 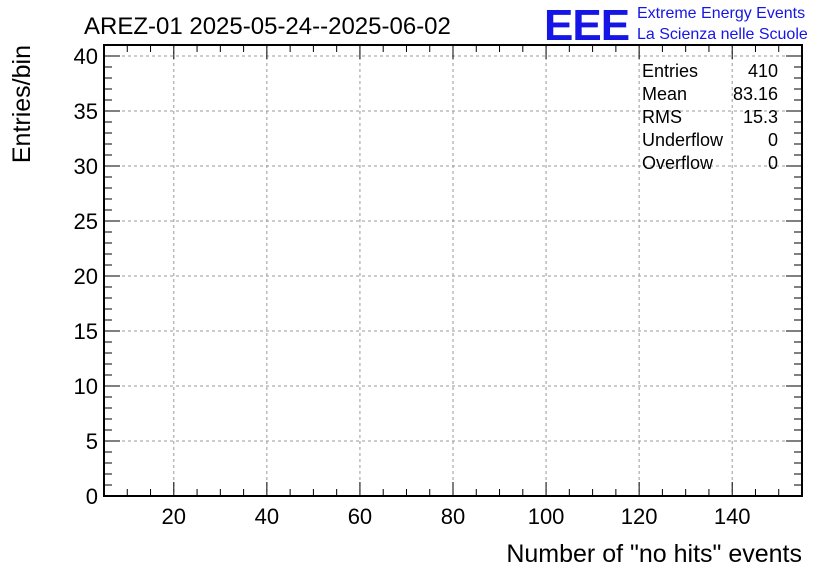 I want to click on y-tick-label: 20, so click(x=86, y=276).